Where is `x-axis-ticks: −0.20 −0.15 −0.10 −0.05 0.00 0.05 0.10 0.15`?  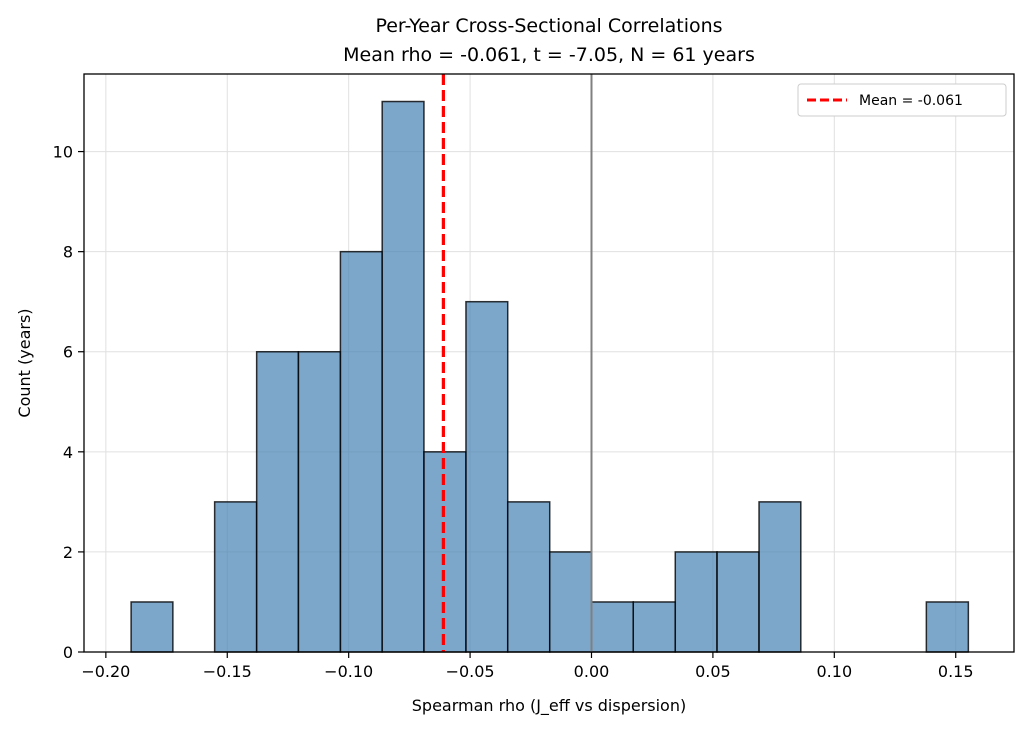 x-axis-ticks: −0.20 −0.15 −0.10 −0.05 0.00 0.05 0.10 0.15 is located at coordinates (527, 666).